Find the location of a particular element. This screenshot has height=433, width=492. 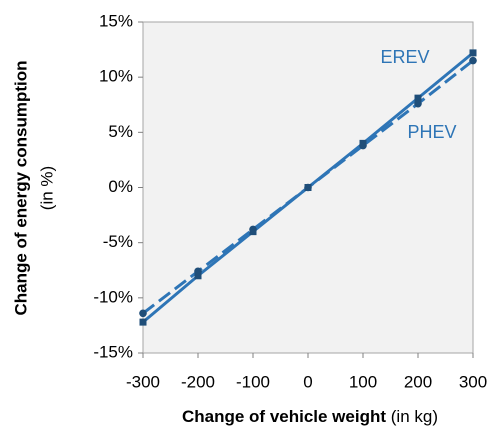

x-axis-label-main: Change of vehicle weight is located at coordinates (284, 416).